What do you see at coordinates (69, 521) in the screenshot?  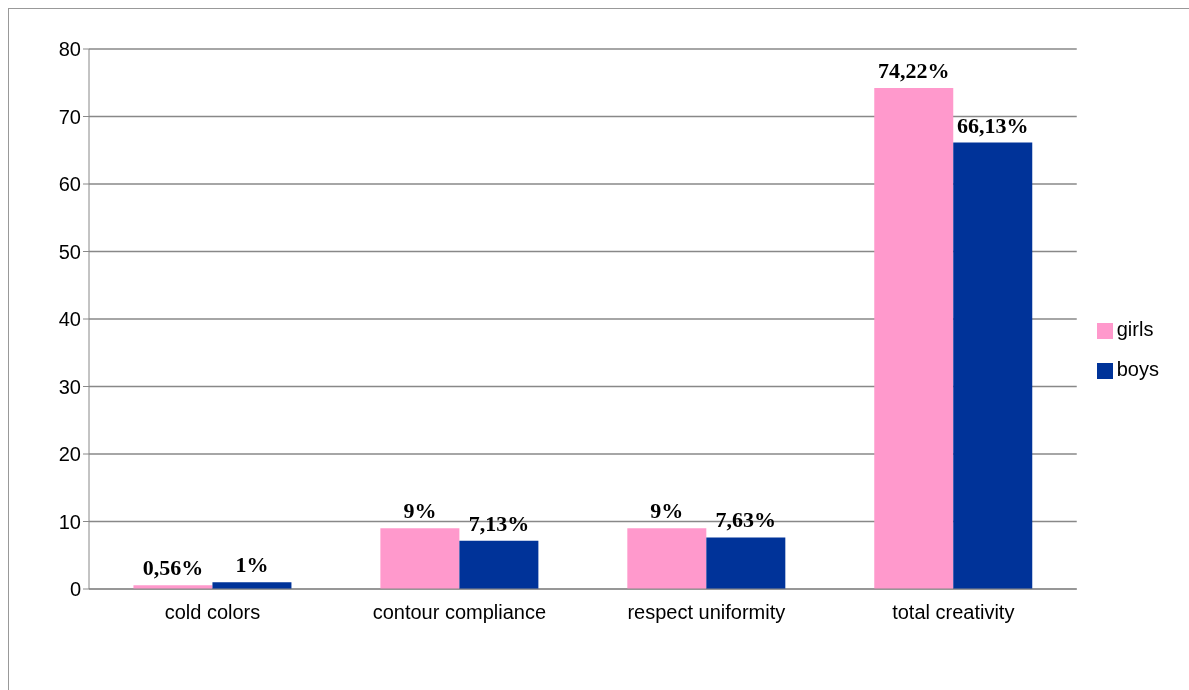 I see `y-tick-label: 10` at bounding box center [69, 521].